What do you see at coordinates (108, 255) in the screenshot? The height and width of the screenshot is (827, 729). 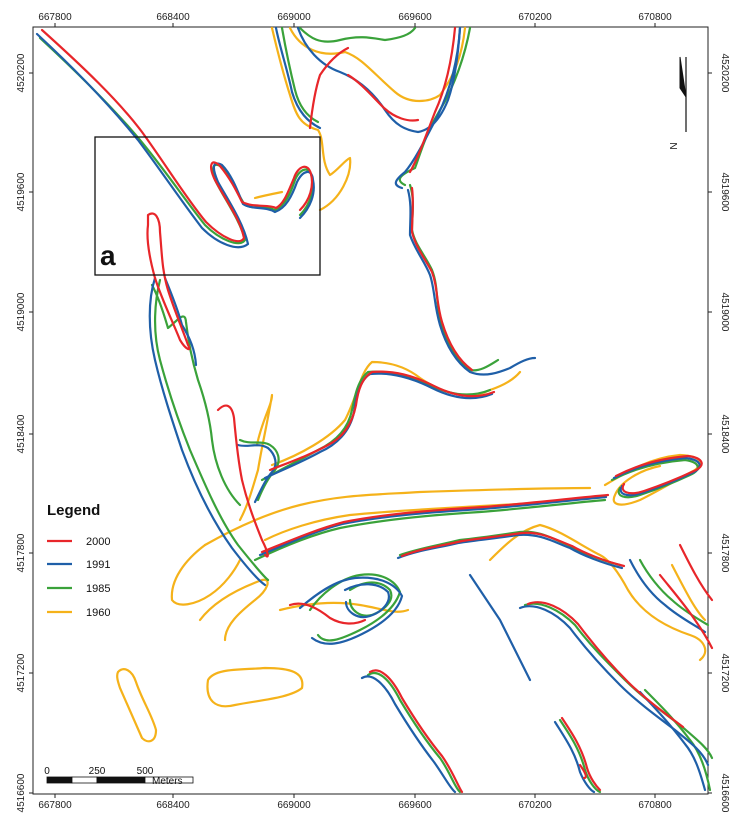 I see `inset-label: a` at bounding box center [108, 255].